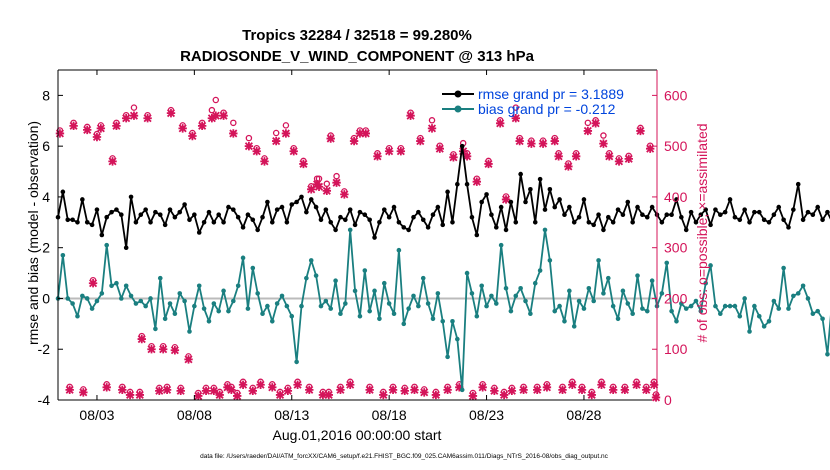  I want to click on legend-bias-marker, so click(458, 109).